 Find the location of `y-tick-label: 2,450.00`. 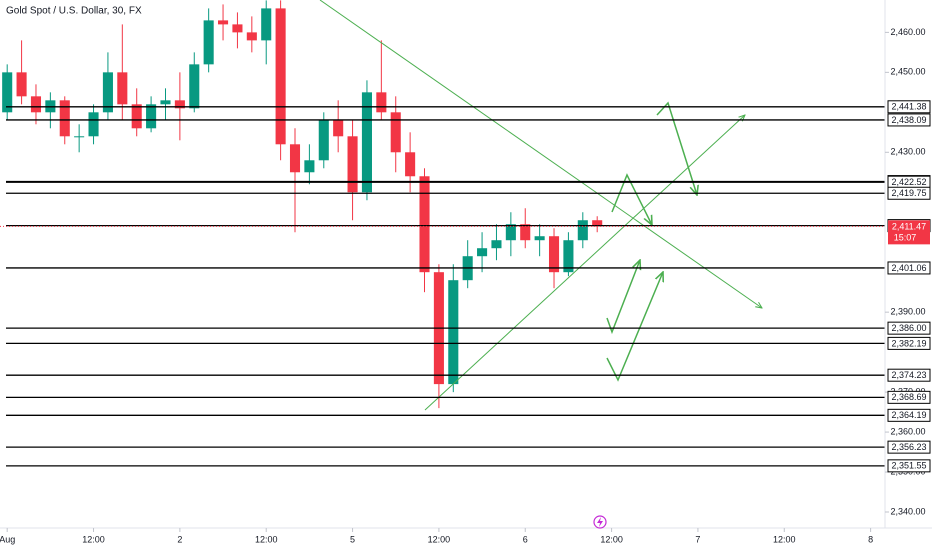

y-tick-label: 2,450.00 is located at coordinates (907, 72).